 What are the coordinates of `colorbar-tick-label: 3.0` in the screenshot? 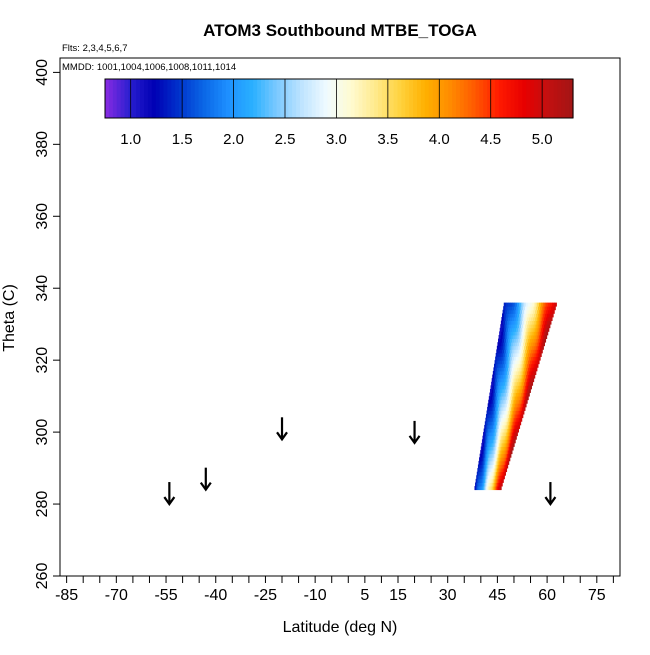 It's located at (336, 139).